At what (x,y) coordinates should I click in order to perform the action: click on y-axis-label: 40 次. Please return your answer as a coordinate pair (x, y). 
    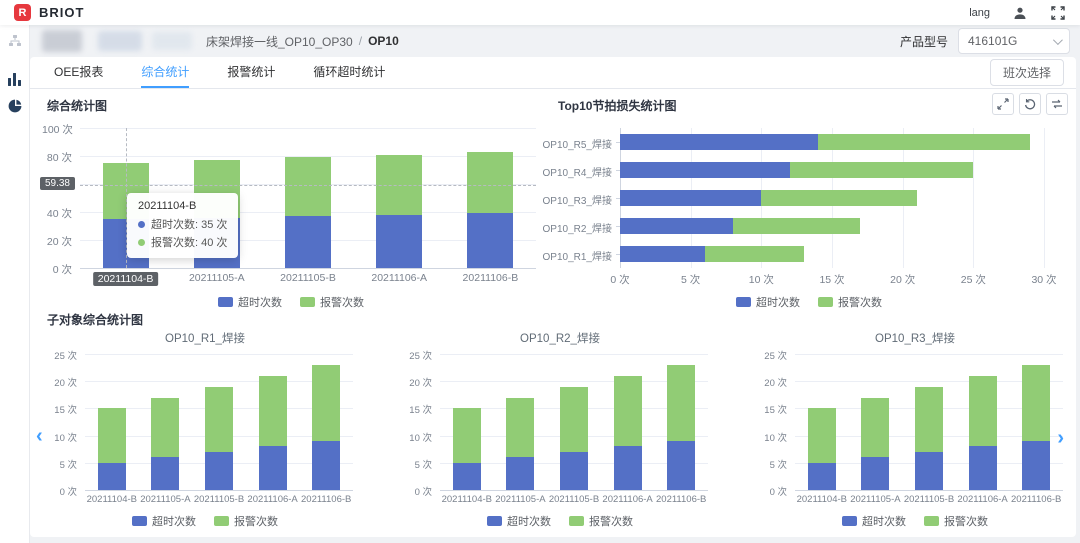
    Looking at the image, I should click on (59, 214).